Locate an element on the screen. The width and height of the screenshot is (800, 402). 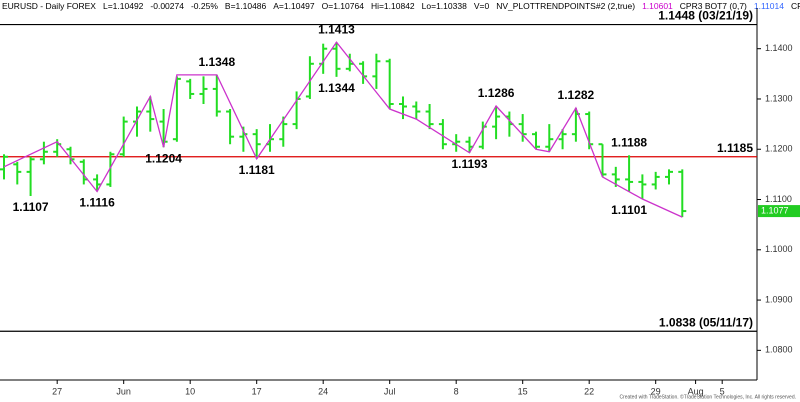
x-tick-label: 22 is located at coordinates (589, 391).